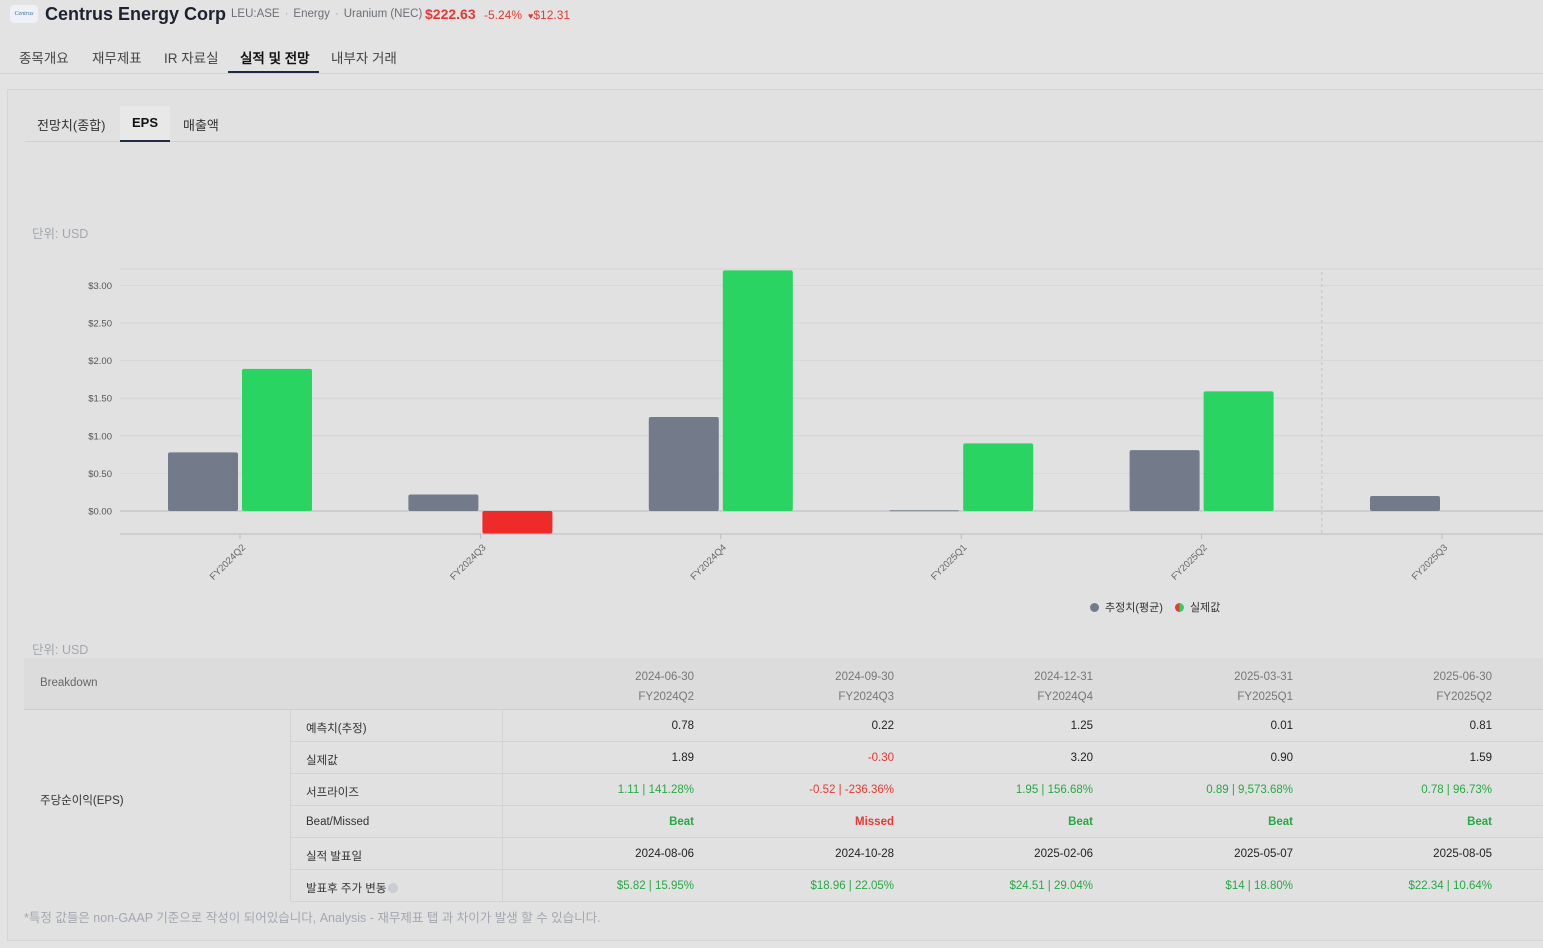 This screenshot has width=1543, height=948. Describe the element at coordinates (1480, 758) in the screenshot. I see `table-cell: 1.59` at that location.